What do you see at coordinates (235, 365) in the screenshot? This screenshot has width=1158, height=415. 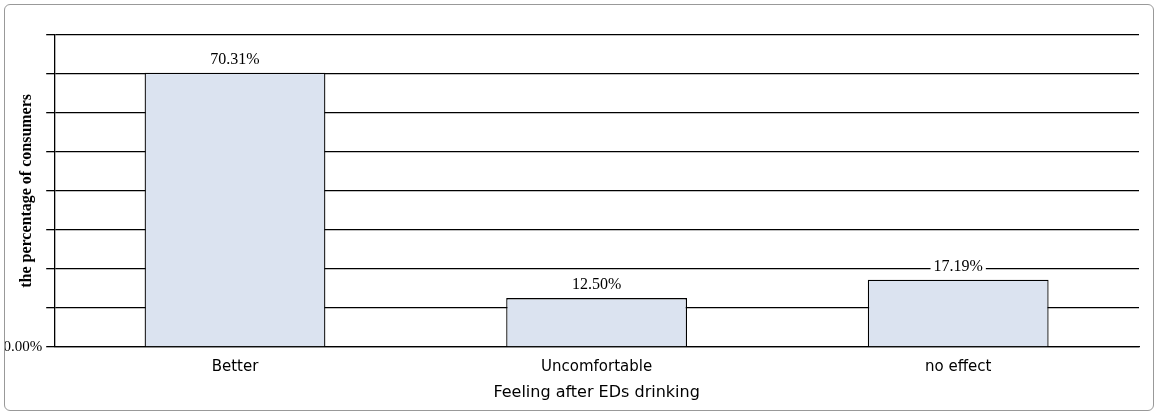 I see `x-tick-label: Better` at bounding box center [235, 365].